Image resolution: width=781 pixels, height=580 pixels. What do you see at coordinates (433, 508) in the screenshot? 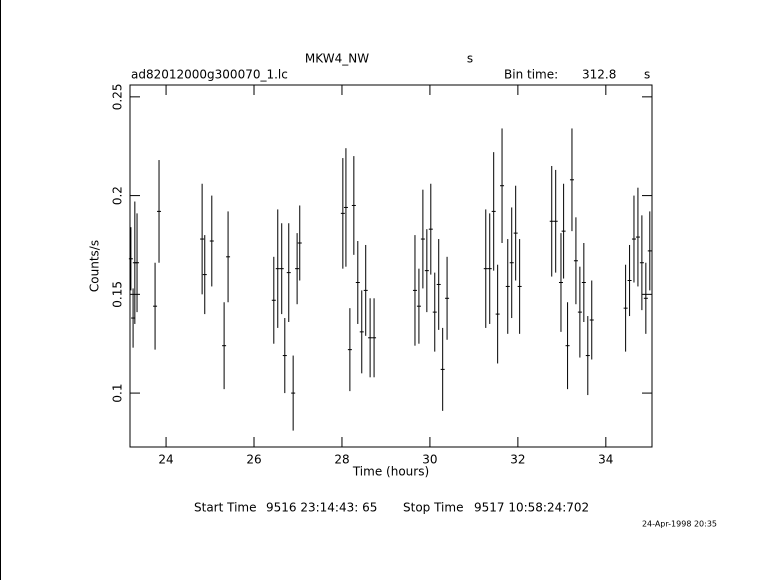
I see `stop-label: Stop Time` at bounding box center [433, 508].